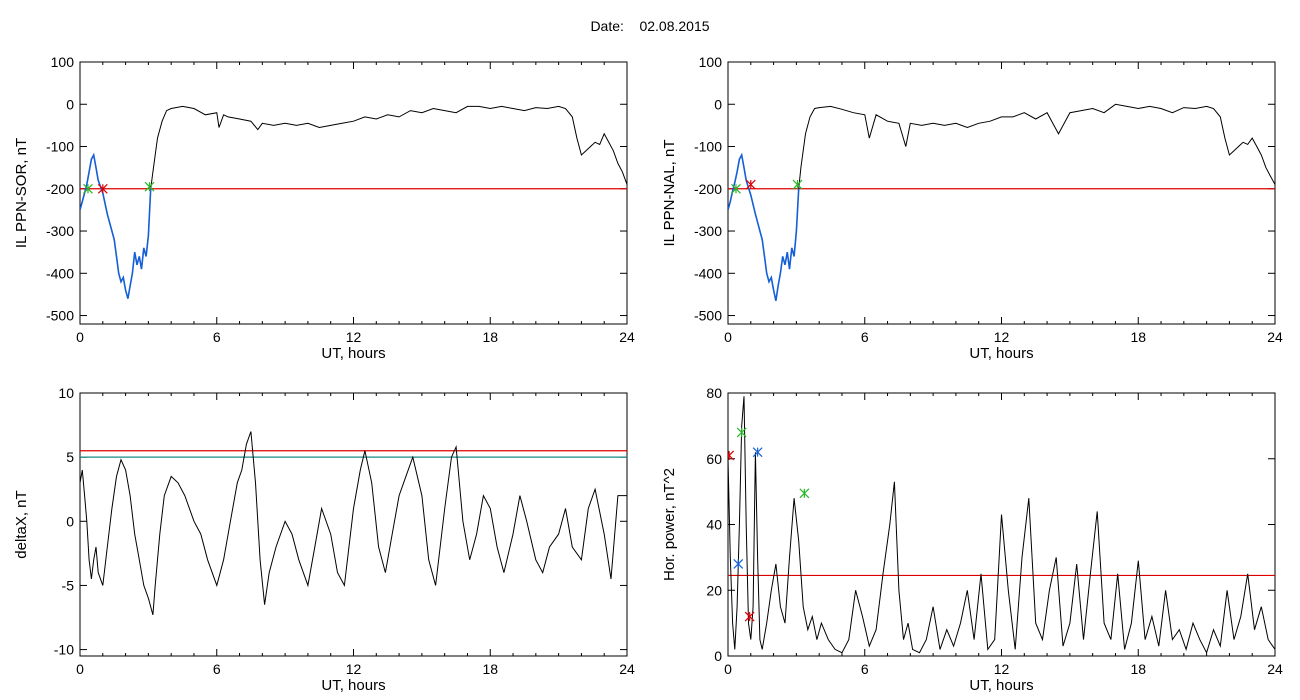 The height and width of the screenshot is (700, 1300). I want to click on date-value: 02.08.2015, so click(674, 26).